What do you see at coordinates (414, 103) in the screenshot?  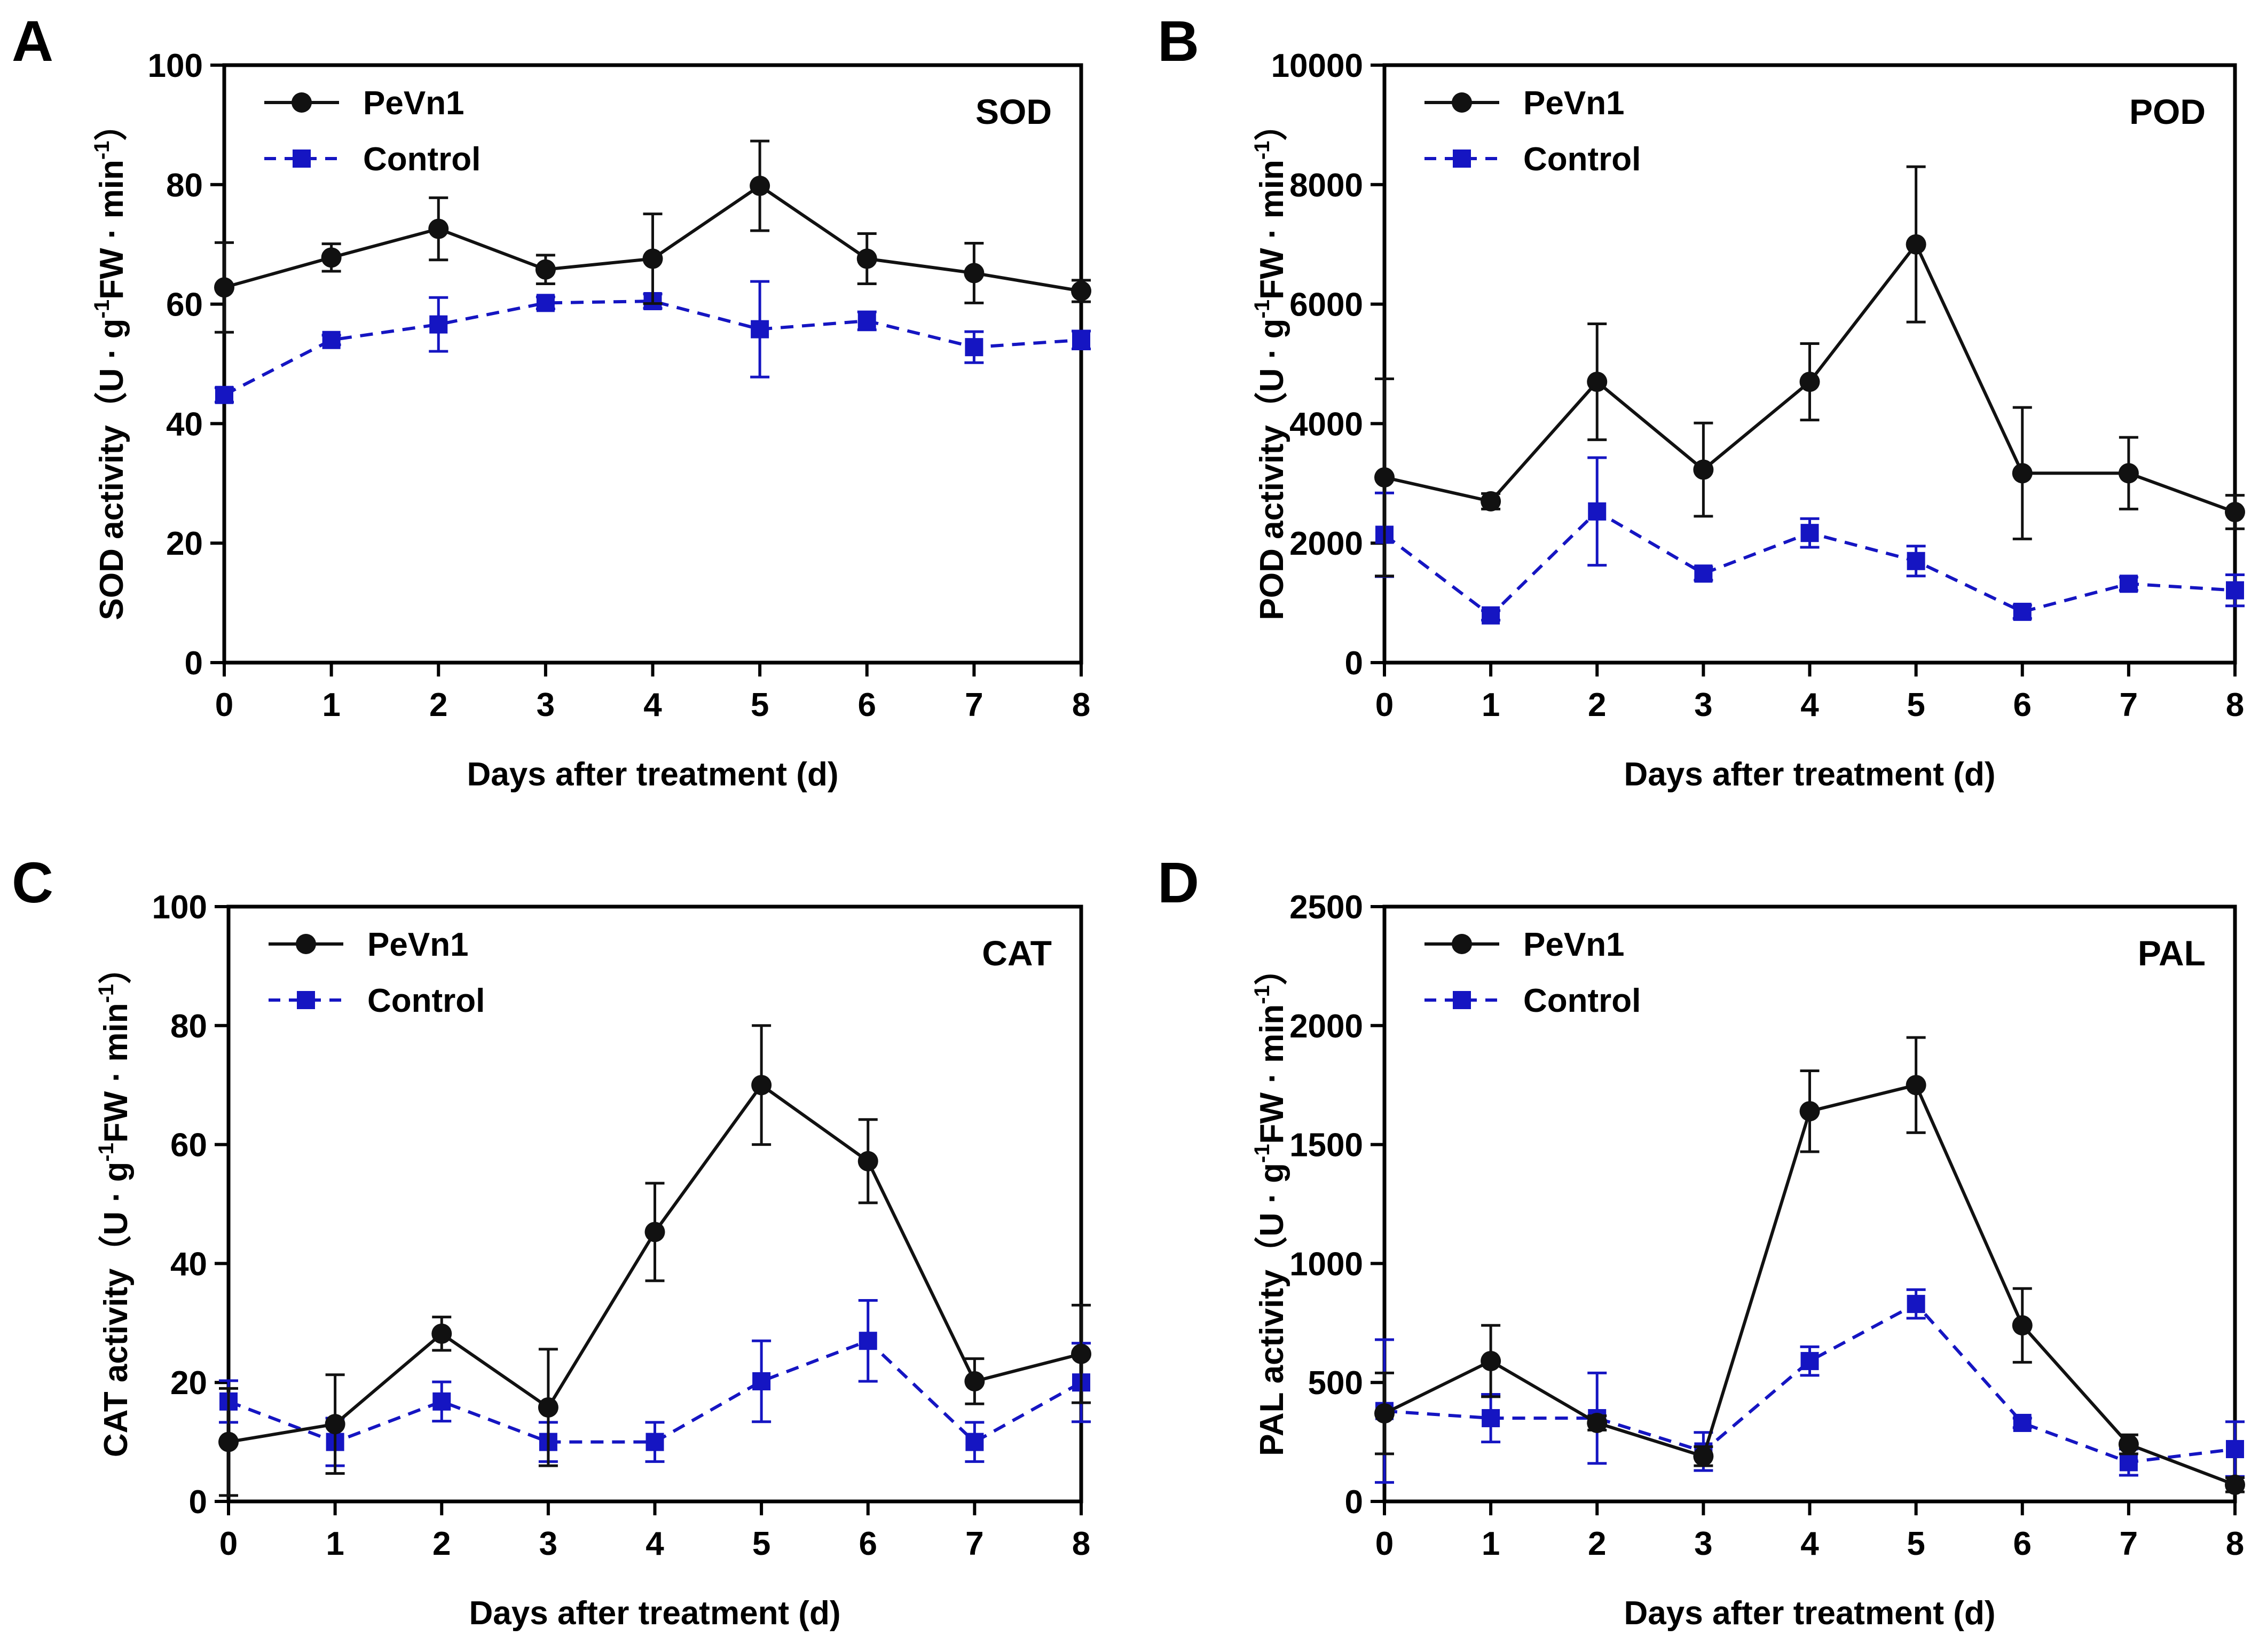 I see `legend-label: PeVn1` at bounding box center [414, 103].